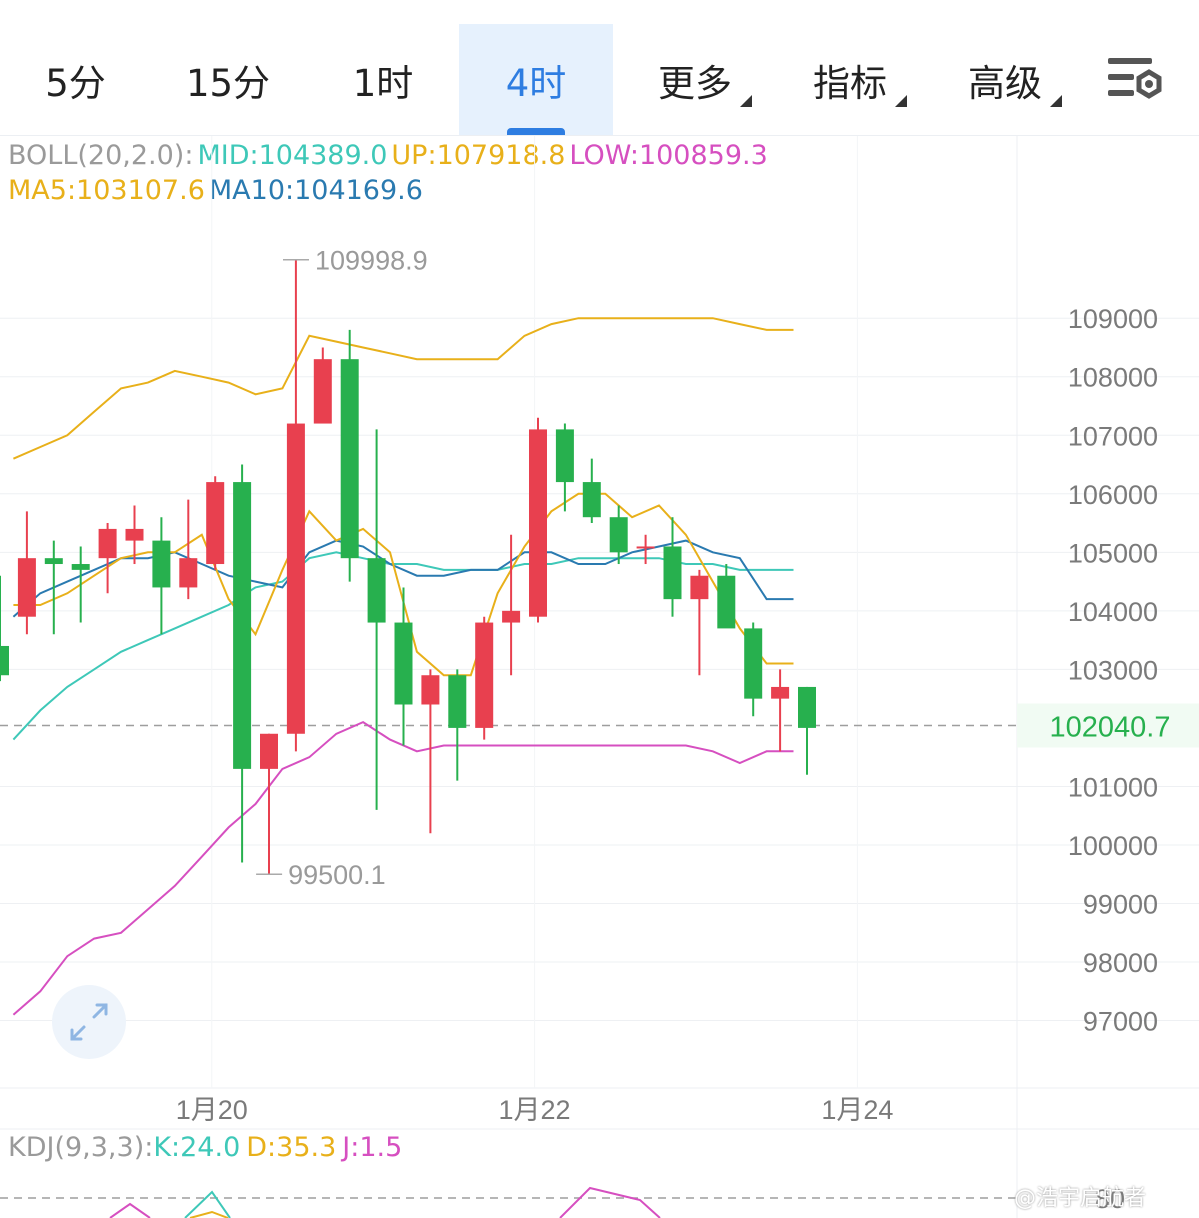 The height and width of the screenshot is (1218, 1199). Describe the element at coordinates (1113, 378) in the screenshot. I see `y-tick-label: 108000` at that location.